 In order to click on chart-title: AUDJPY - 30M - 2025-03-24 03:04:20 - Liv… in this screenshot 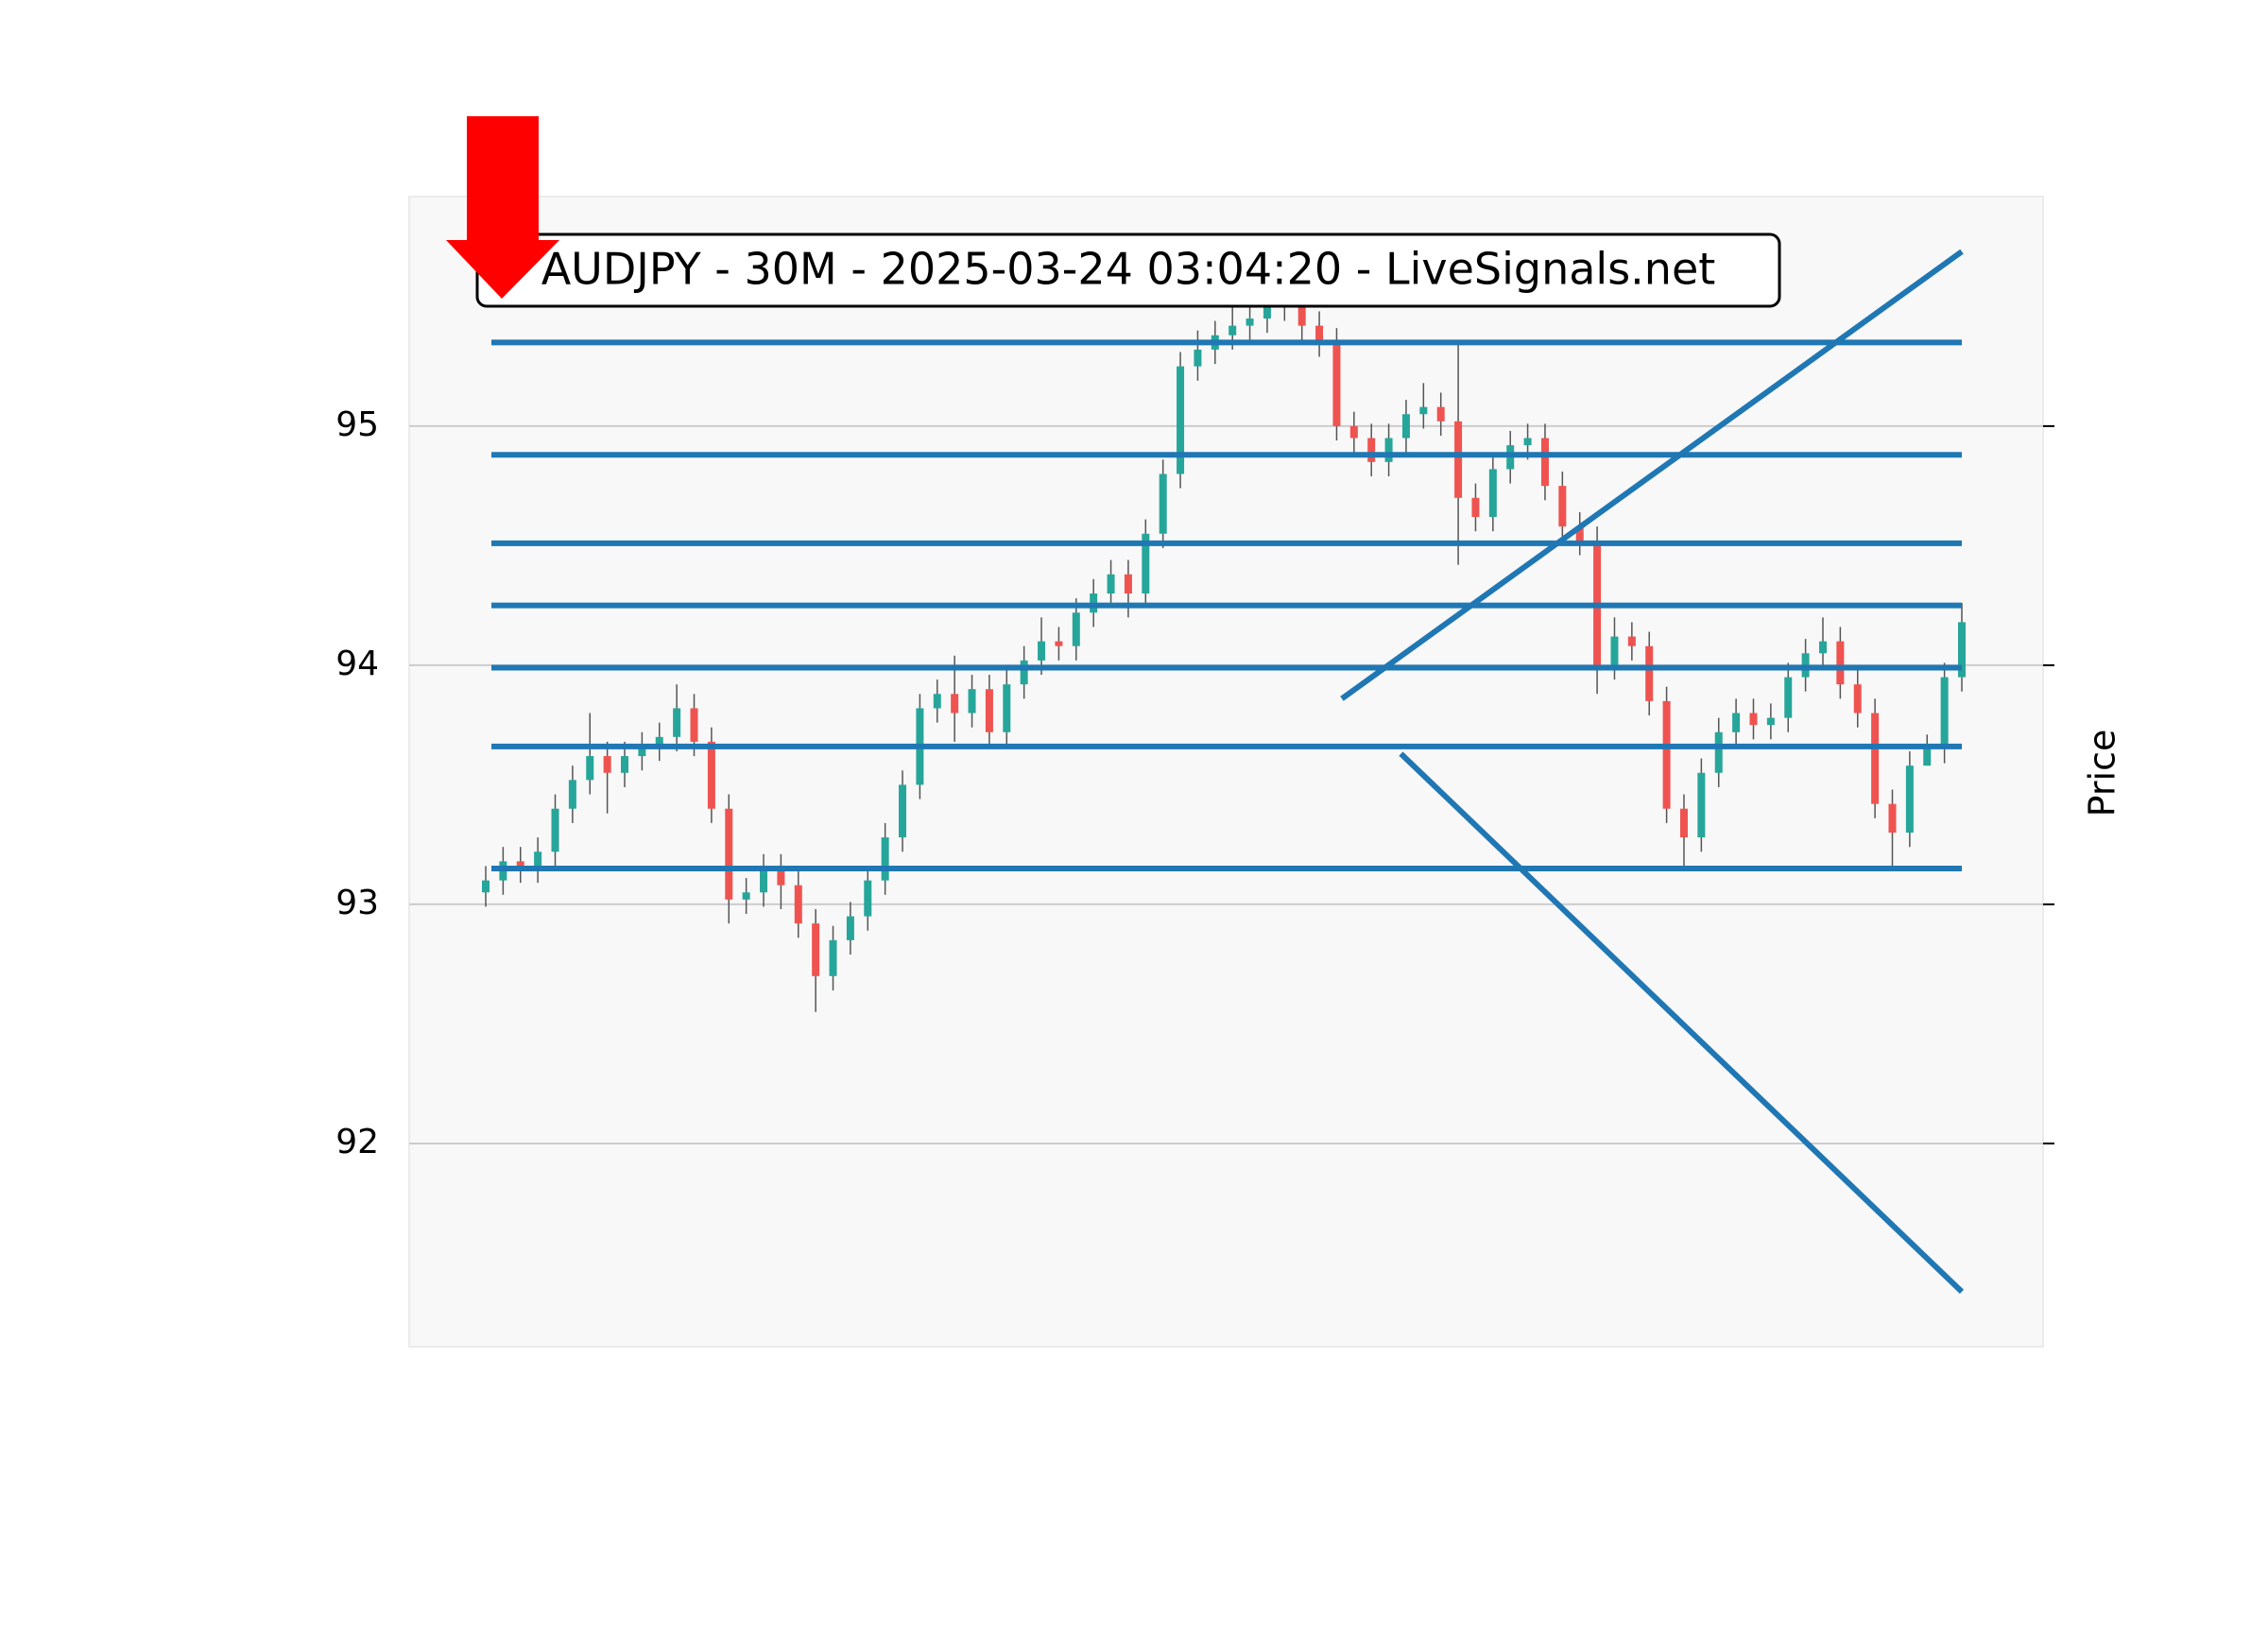, I will do `click(1128, 269)`.